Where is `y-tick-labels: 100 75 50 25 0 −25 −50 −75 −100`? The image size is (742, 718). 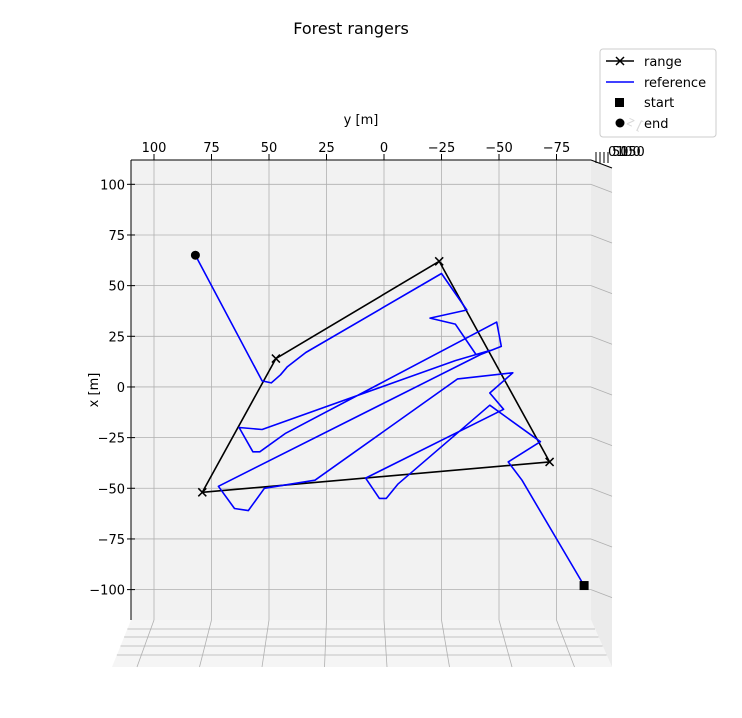 y-tick-labels: 100 75 50 25 0 −25 −50 −75 −100 is located at coordinates (107, 388).